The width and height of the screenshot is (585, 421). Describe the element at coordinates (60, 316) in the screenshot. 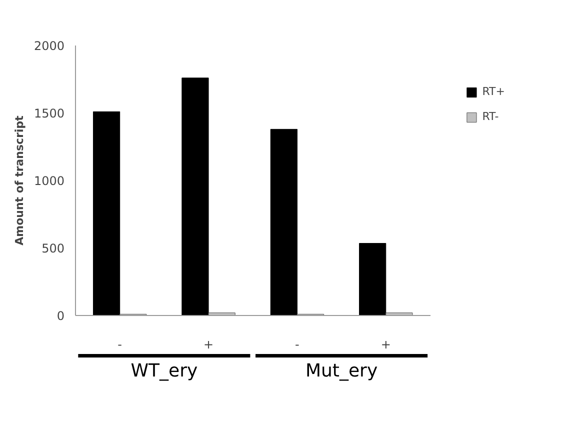

I see `y-tick-label: 0` at that location.